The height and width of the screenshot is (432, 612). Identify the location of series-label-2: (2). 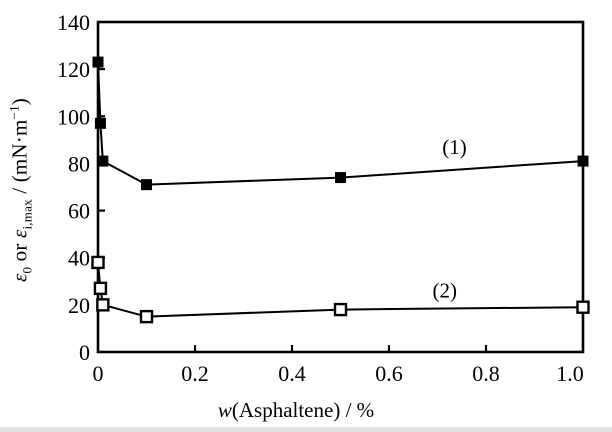
(445, 291).